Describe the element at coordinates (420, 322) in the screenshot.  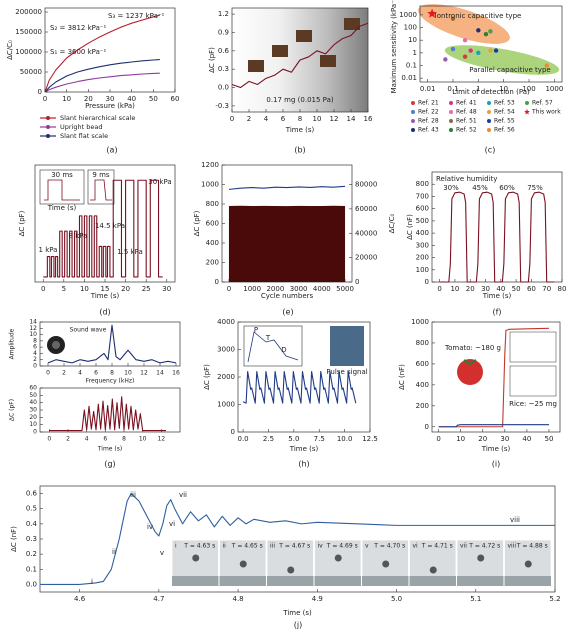
I see `y-tick-label: 1000` at that location.